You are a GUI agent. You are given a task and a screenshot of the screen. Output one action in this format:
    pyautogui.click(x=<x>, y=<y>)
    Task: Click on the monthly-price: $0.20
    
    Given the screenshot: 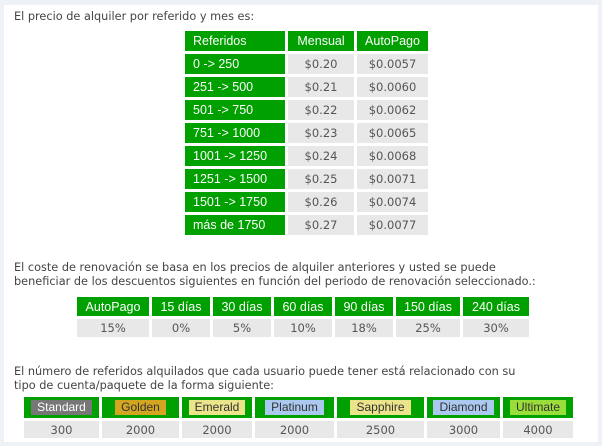 What is the action you would take?
    pyautogui.click(x=321, y=64)
    